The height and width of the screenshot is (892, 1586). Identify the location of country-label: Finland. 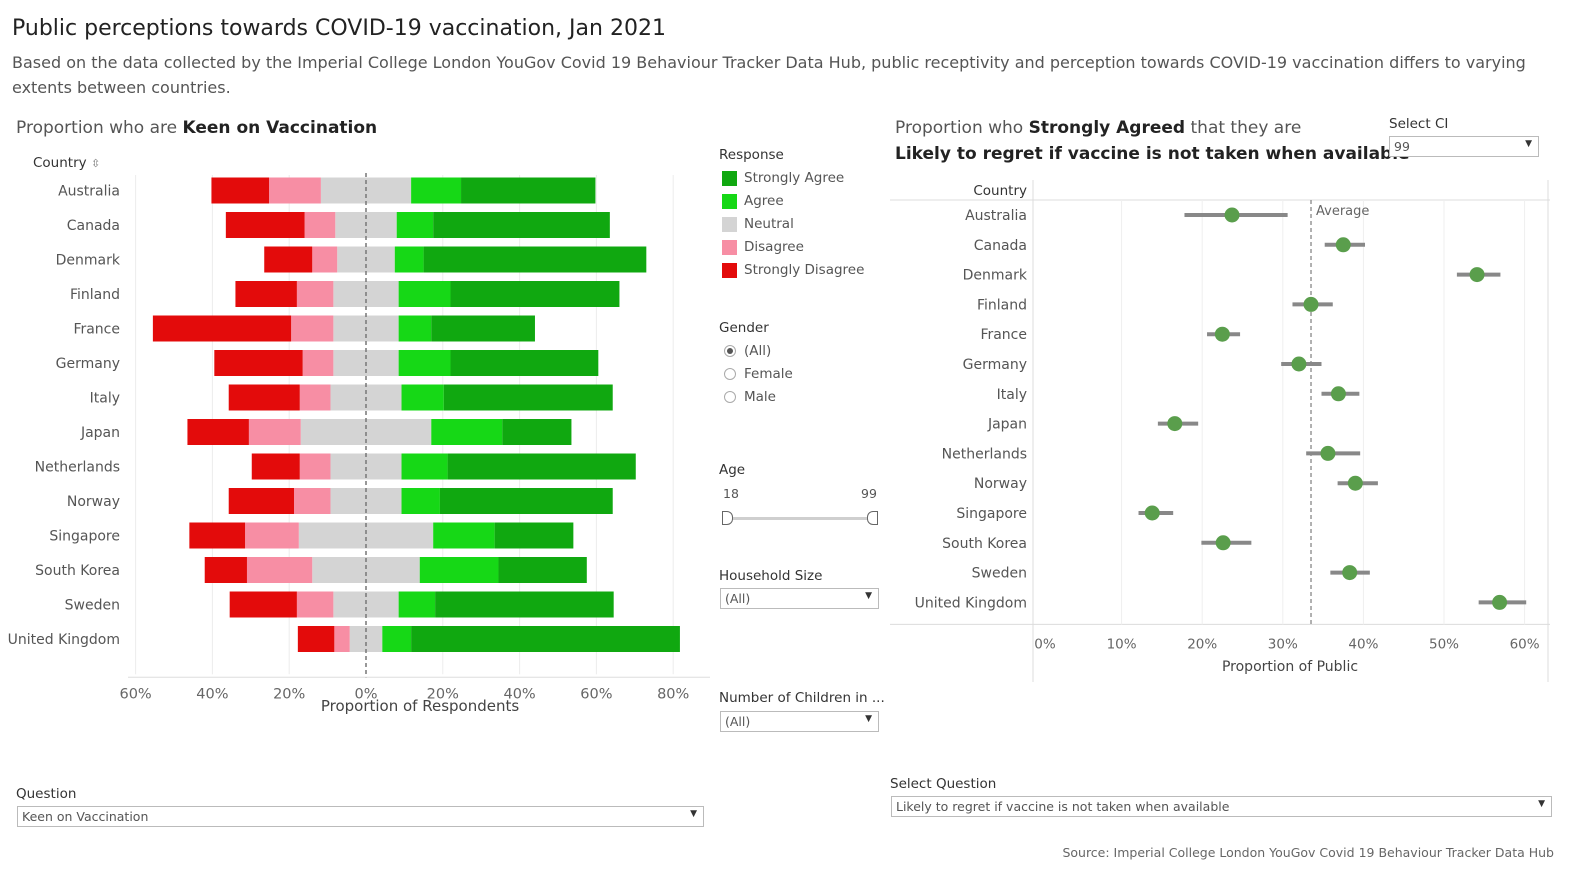
(95, 295).